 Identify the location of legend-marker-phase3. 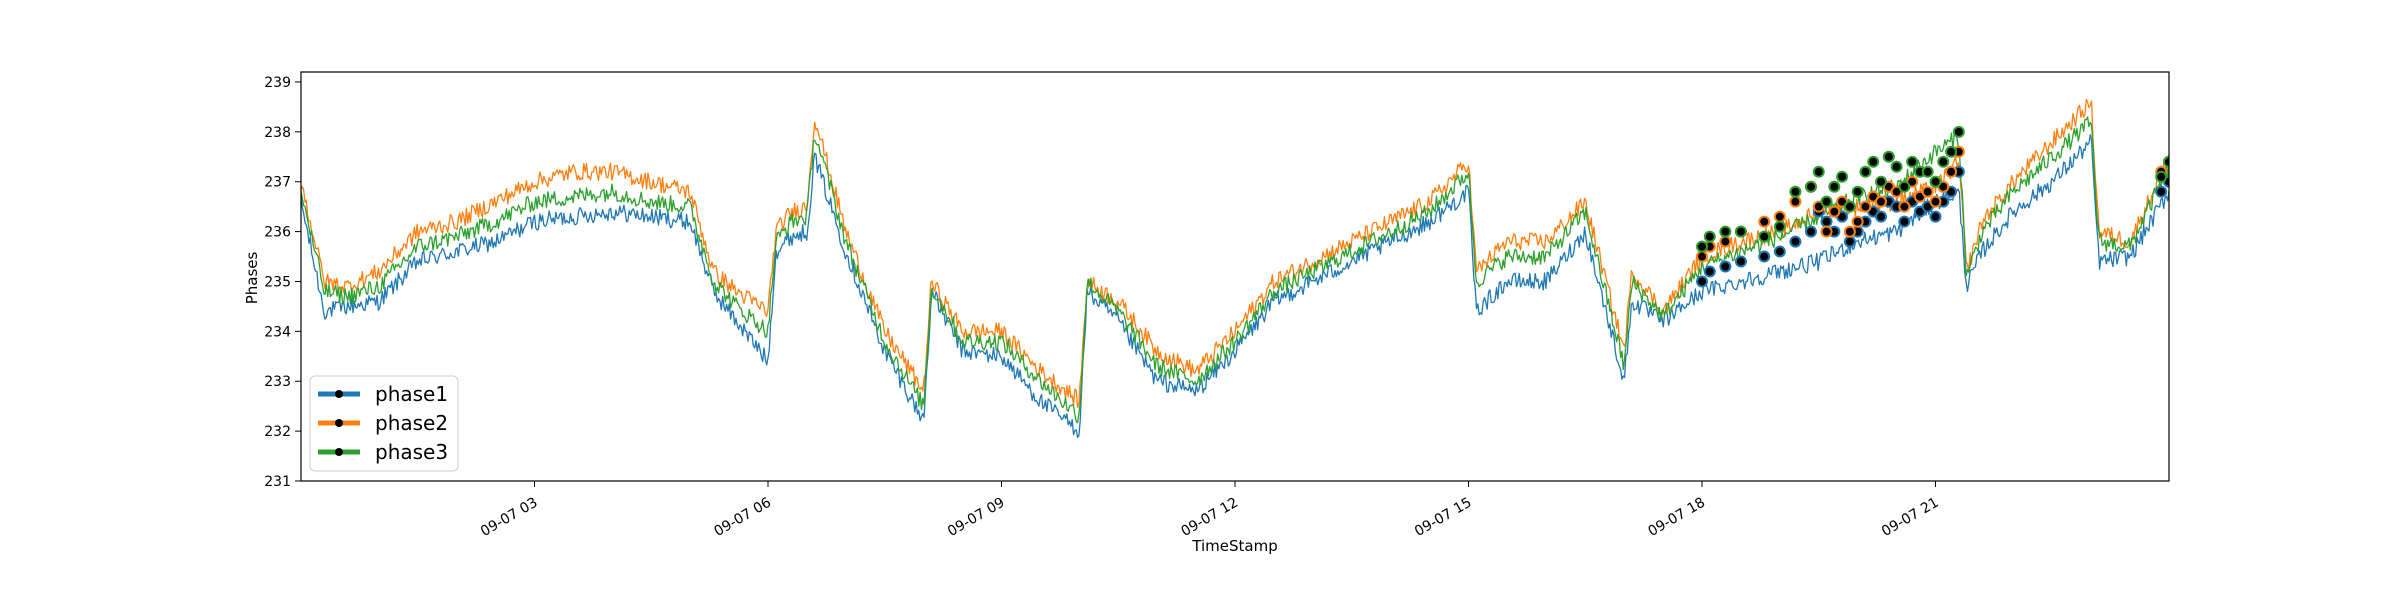
(339, 452).